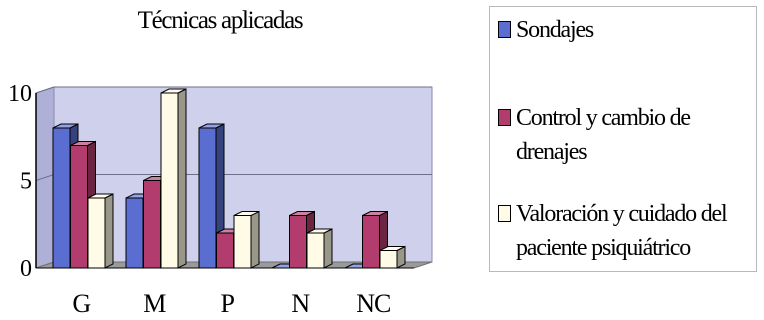 The image size is (764, 320). Describe the element at coordinates (300, 303) in the screenshot. I see `x-tick-label: N` at that location.